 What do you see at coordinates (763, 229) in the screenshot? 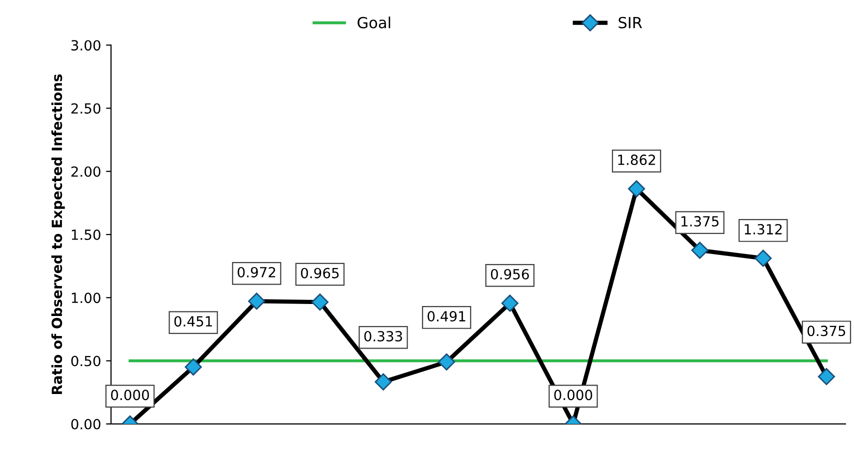
I see `data-label: 1.312` at bounding box center [763, 229].